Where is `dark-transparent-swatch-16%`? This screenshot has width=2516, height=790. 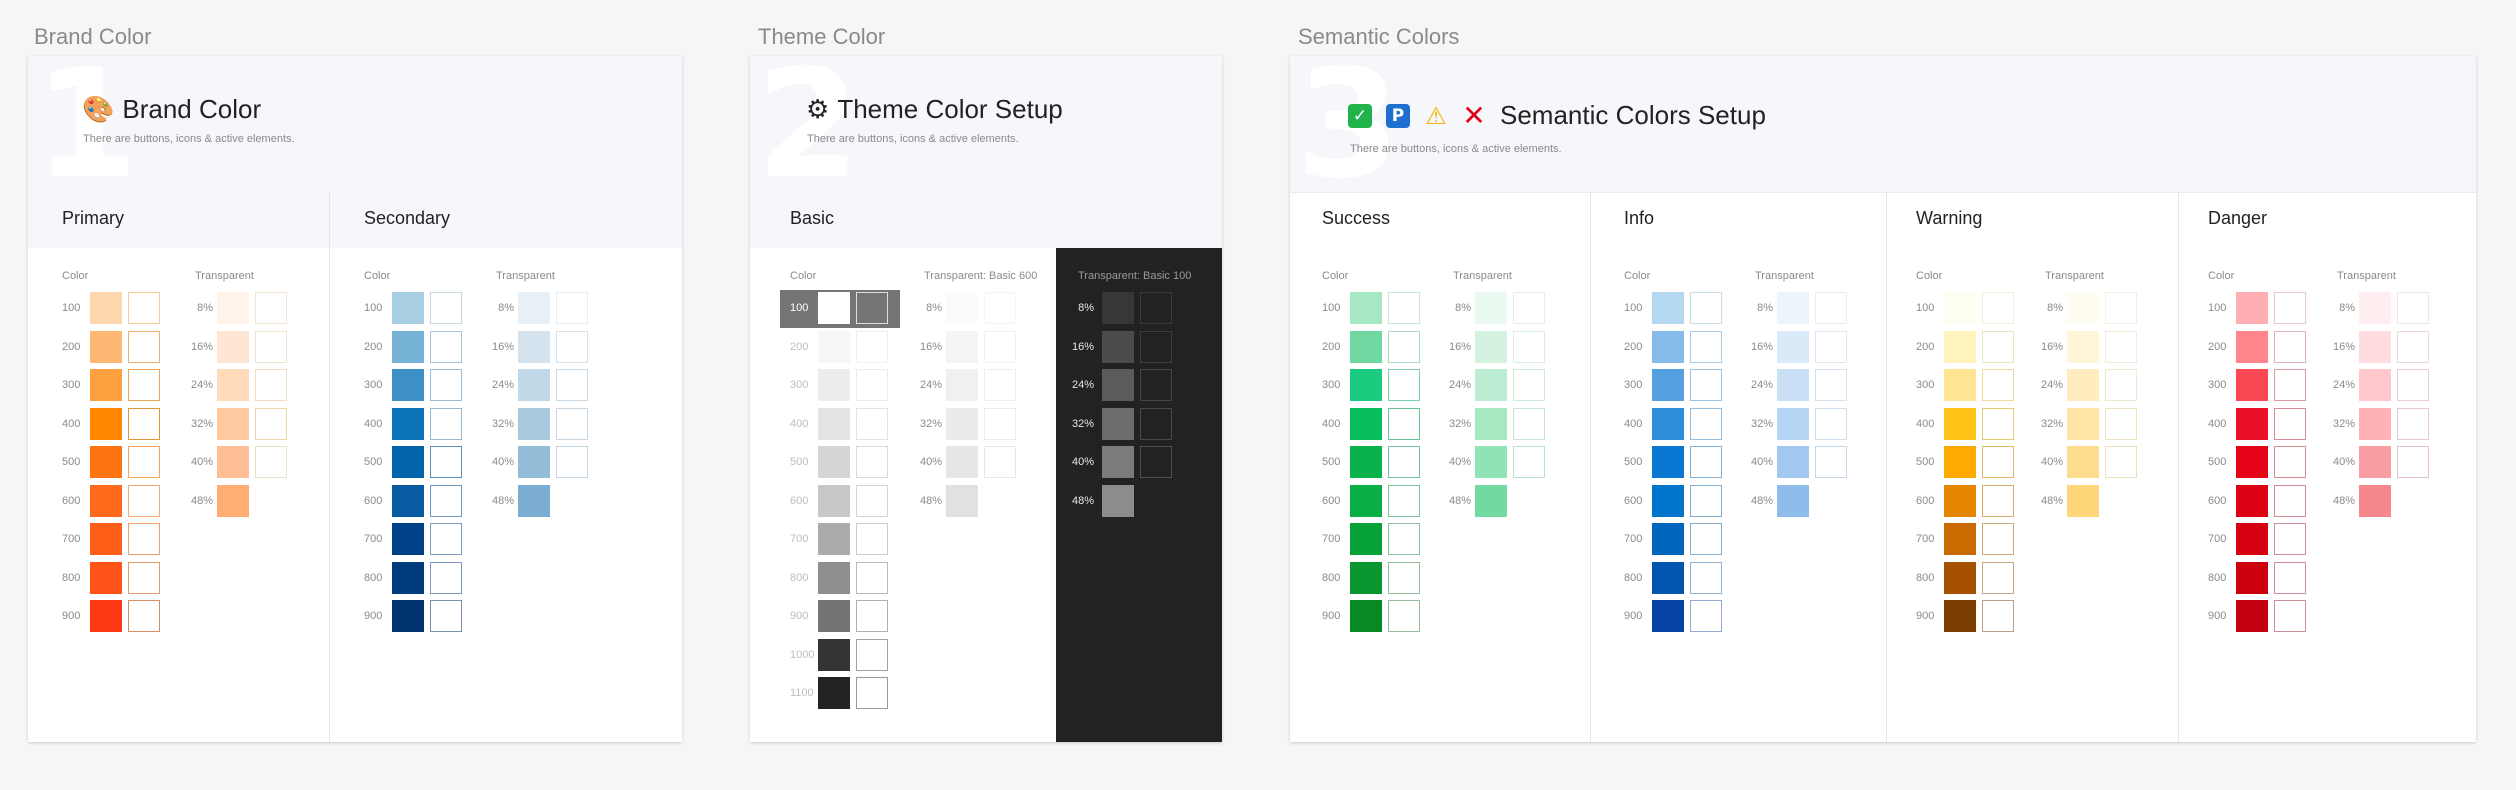 dark-transparent-swatch-16% is located at coordinates (1118, 346).